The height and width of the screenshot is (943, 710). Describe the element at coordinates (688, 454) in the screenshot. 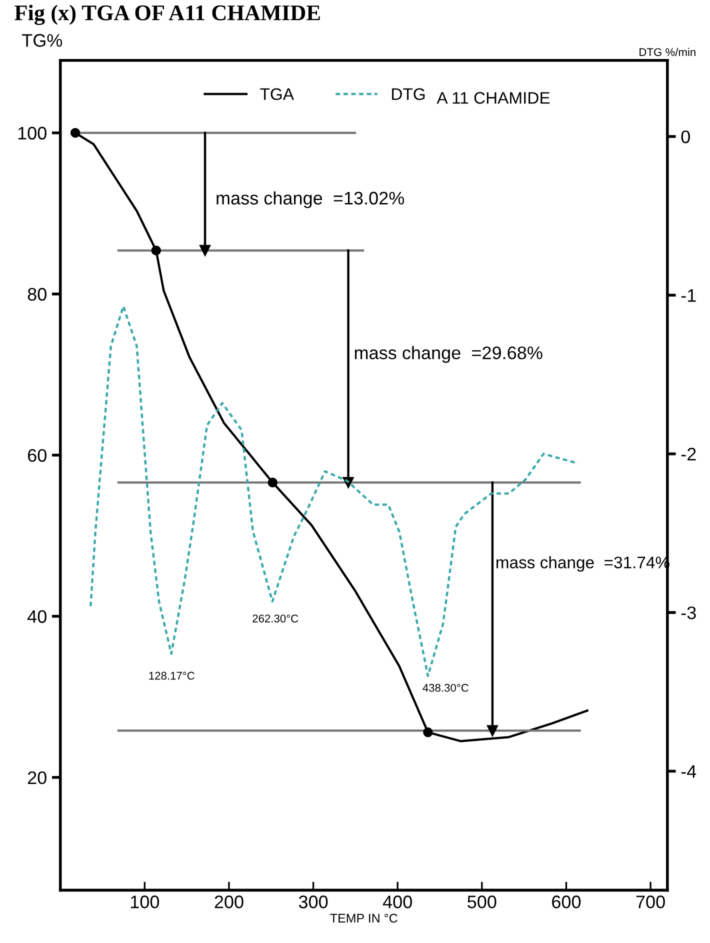

I see `y2-tick-label: -2` at that location.